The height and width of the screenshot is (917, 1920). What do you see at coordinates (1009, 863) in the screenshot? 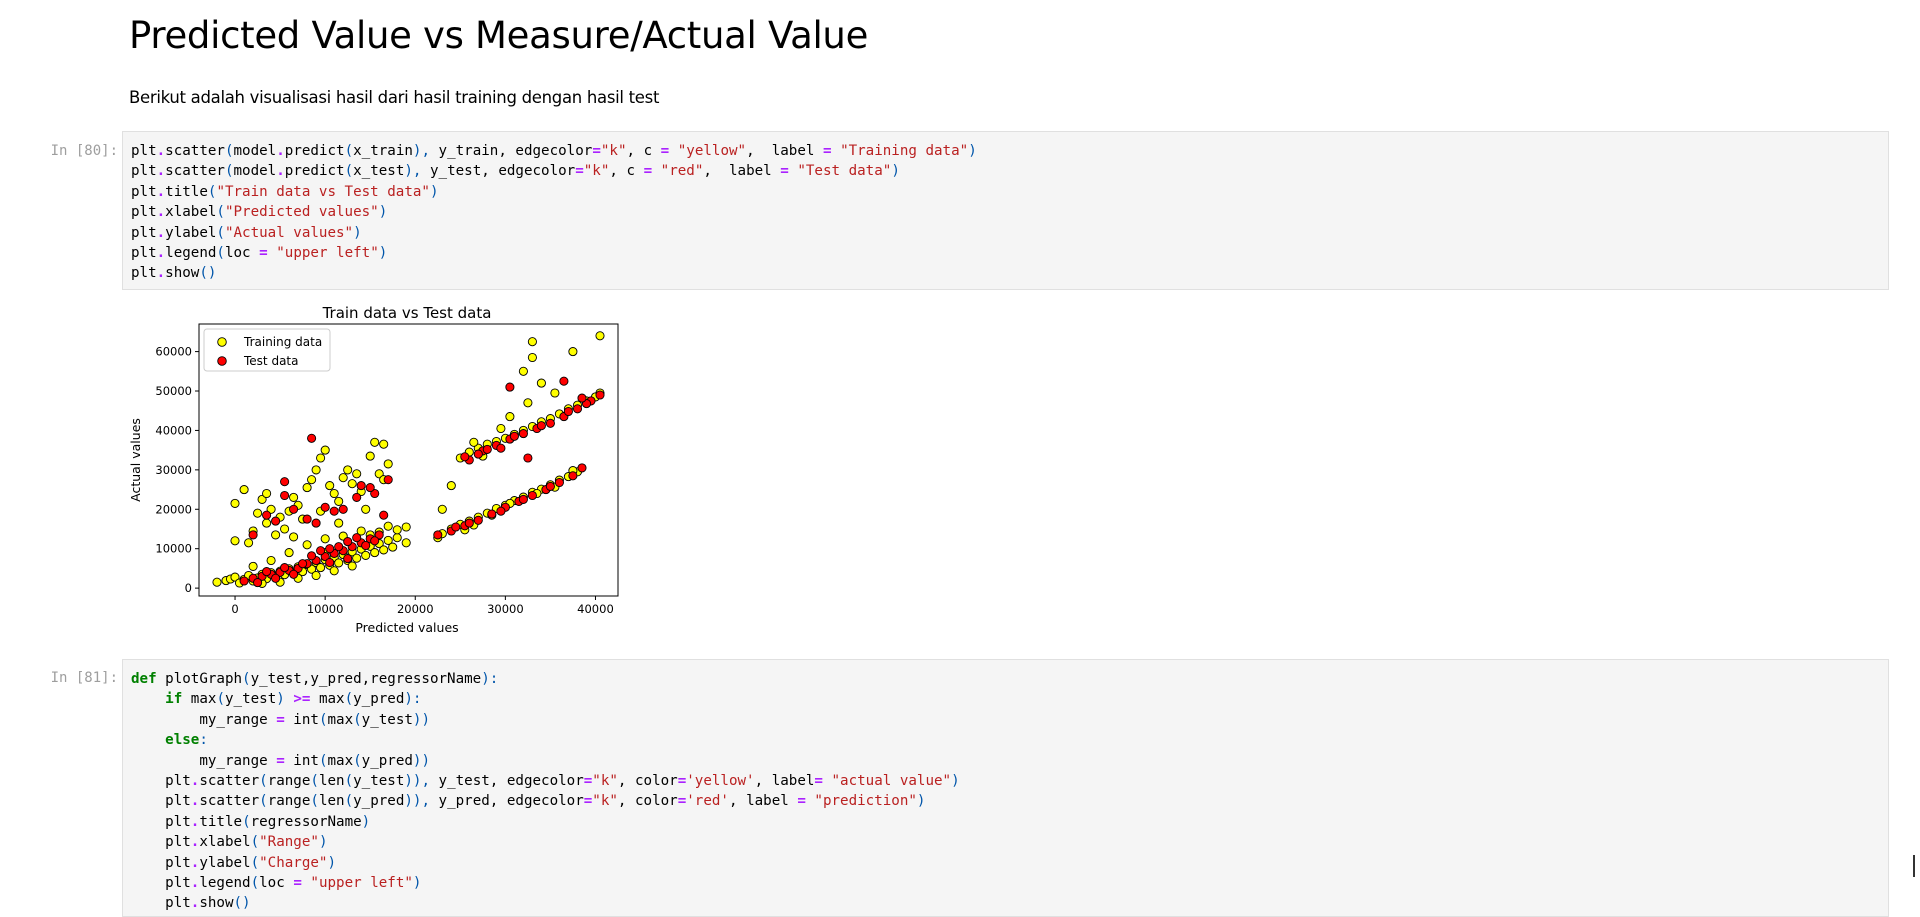
I see `code-line: plt.ylabel("Charge")` at bounding box center [1009, 863].